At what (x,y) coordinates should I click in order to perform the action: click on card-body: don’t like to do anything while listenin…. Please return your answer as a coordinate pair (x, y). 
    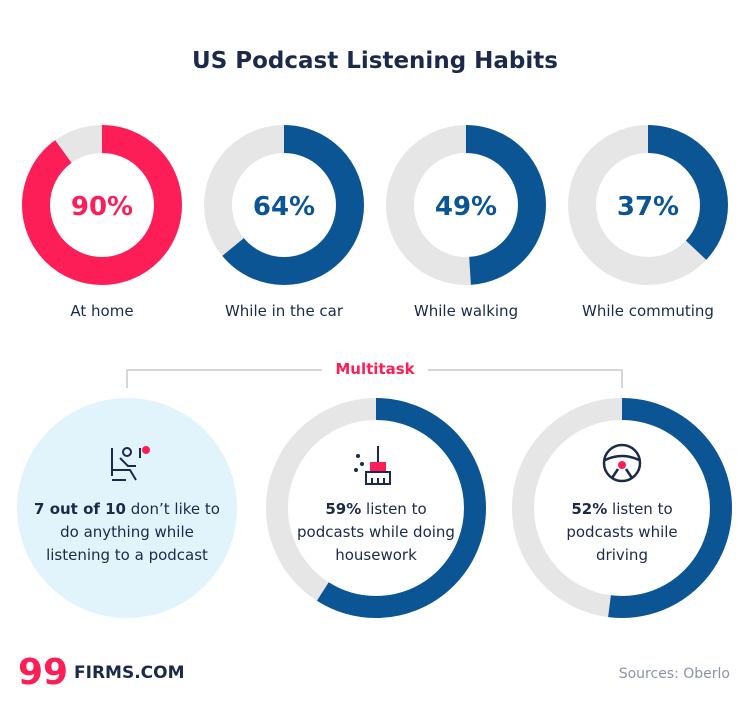
    Looking at the image, I should click on (133, 532).